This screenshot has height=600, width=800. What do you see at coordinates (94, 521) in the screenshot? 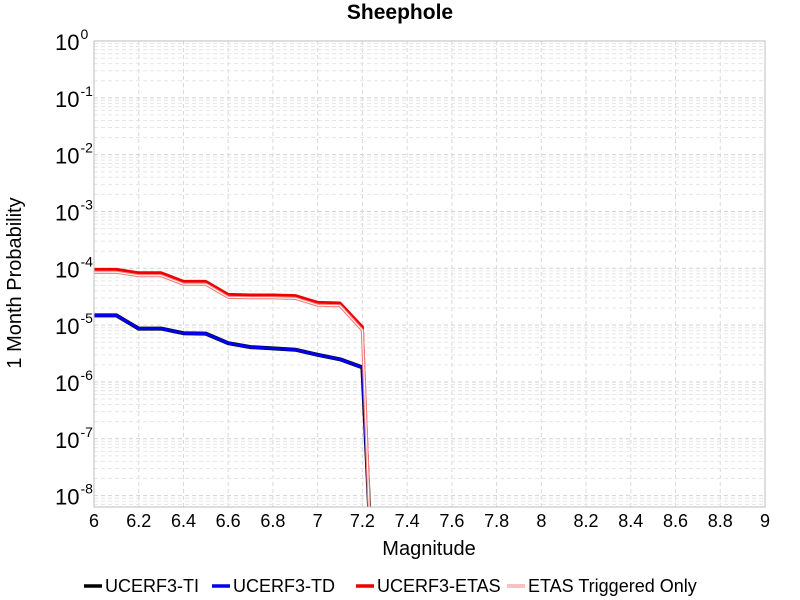
I see `x-tick-label: 6` at bounding box center [94, 521].